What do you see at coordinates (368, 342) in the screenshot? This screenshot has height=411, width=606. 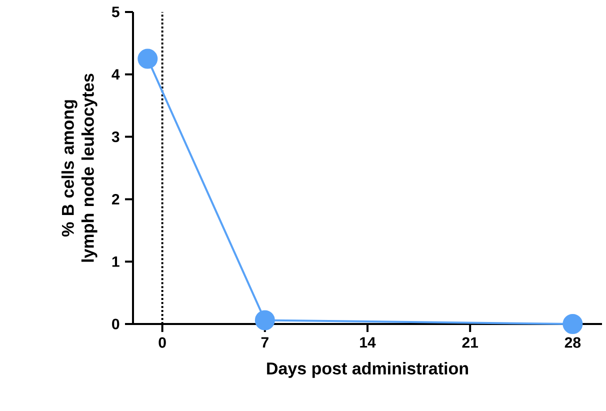 I see `x-tick-label: 14` at bounding box center [368, 342].